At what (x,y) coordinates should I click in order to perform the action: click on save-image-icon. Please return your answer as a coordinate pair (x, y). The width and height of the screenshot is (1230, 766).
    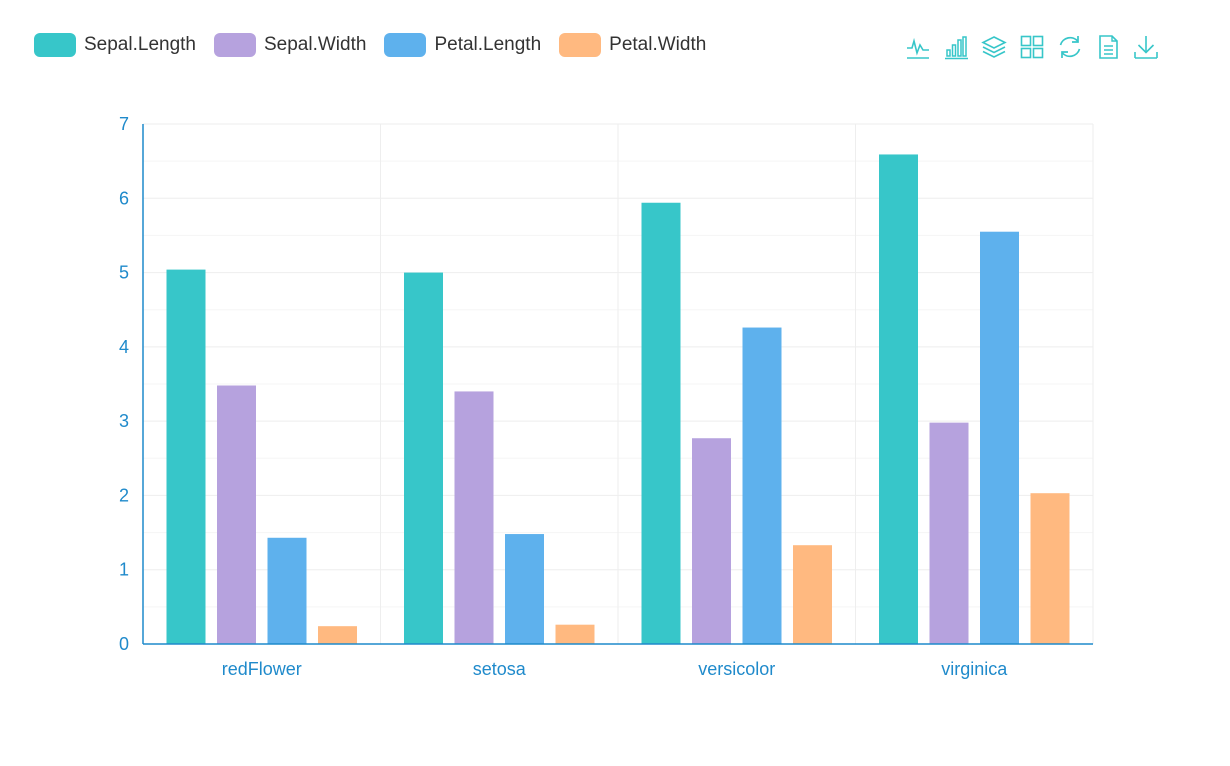
    Looking at the image, I should click on (1146, 47).